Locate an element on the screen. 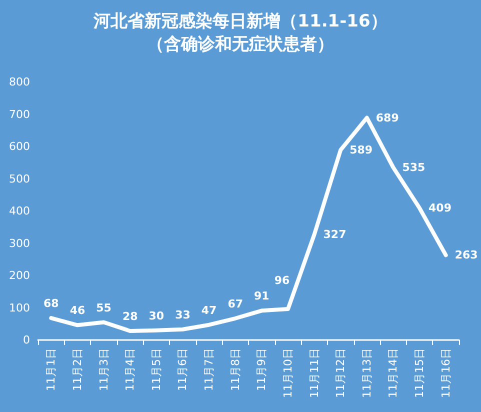 The height and width of the screenshot is (412, 481). x-tick-label: 11月2日 is located at coordinates (77, 369).